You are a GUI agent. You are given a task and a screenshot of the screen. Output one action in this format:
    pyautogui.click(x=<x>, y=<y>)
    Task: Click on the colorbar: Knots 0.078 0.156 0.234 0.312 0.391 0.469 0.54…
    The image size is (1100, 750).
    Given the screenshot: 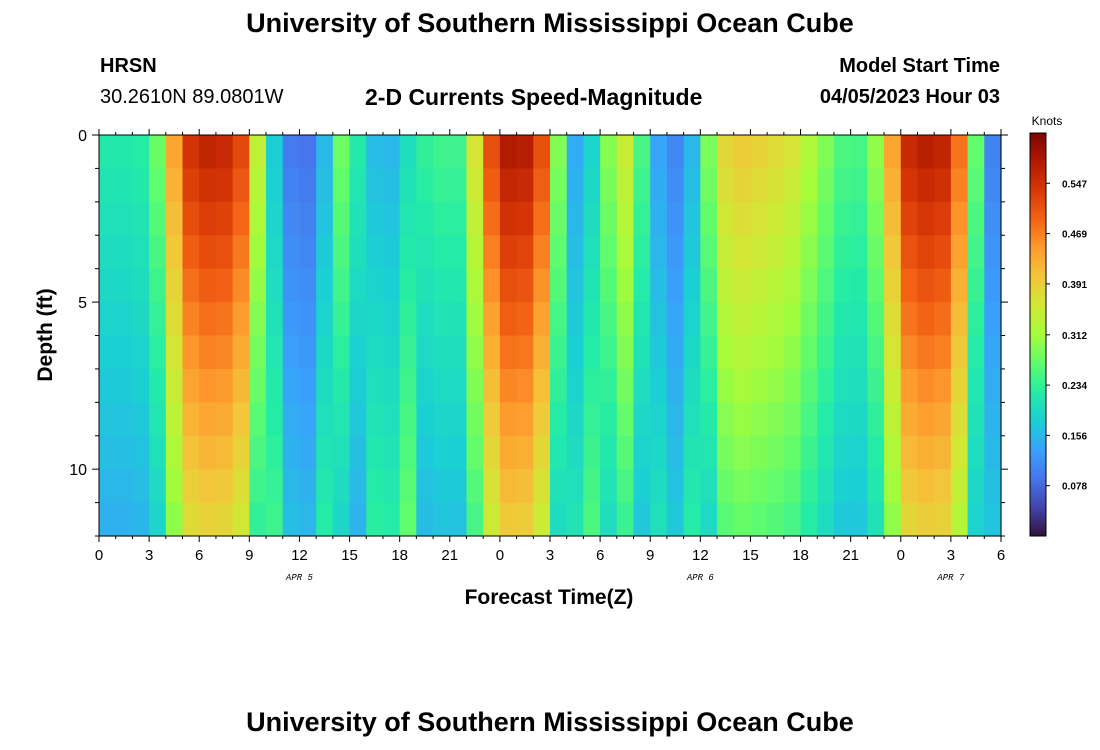 What is the action you would take?
    pyautogui.click(x=1058, y=325)
    